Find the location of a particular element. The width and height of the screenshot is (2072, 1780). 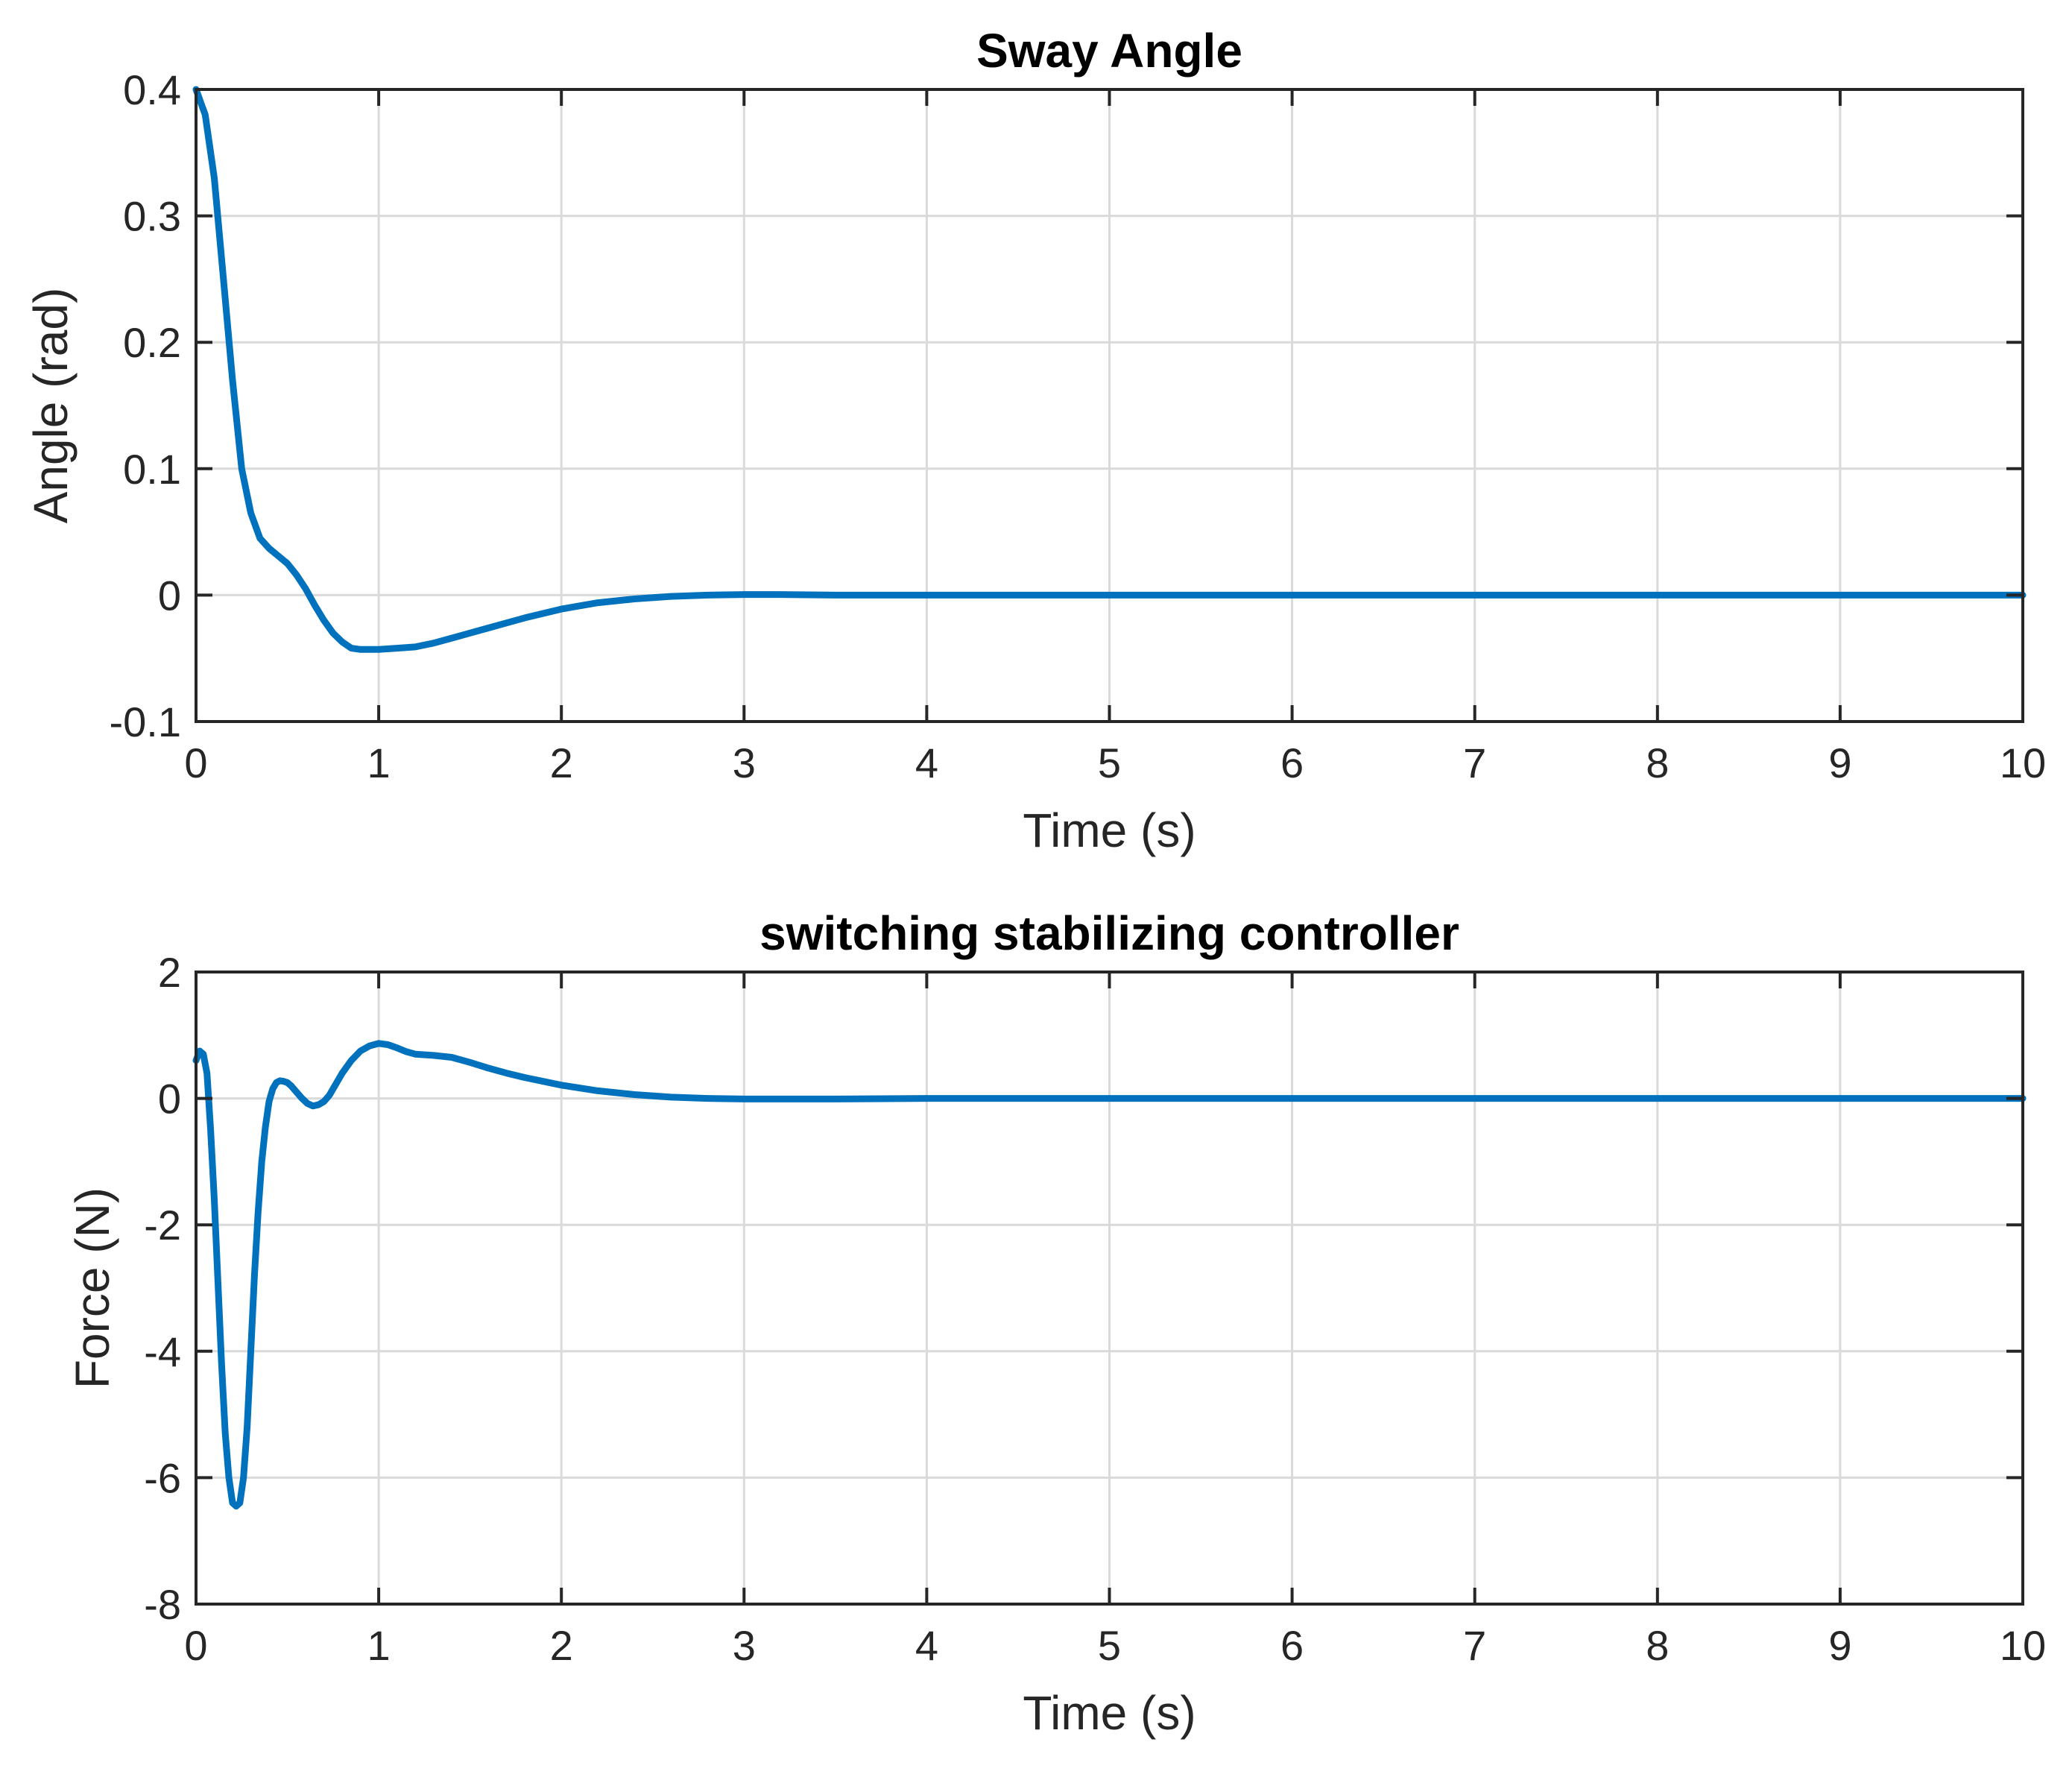

y-tick-label: 0.1 is located at coordinates (152, 469).